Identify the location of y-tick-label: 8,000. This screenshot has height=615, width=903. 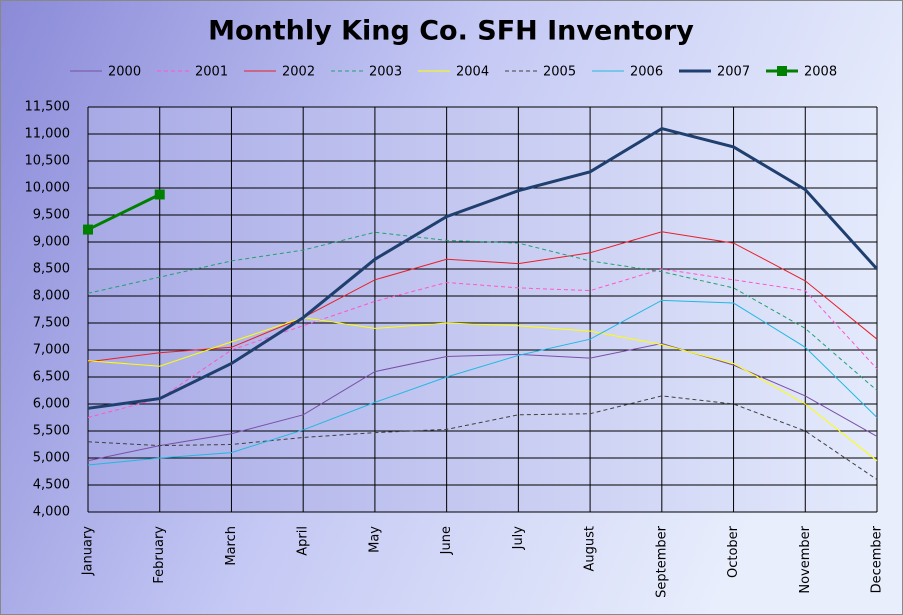
(51, 296).